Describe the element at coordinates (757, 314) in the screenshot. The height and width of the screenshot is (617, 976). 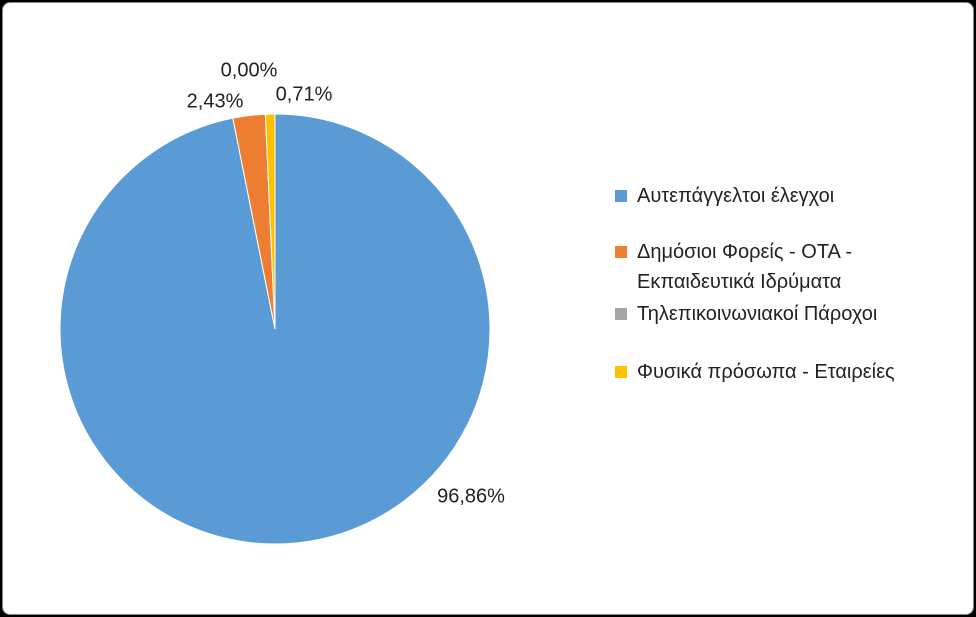
I see `legend-label: Τηλεπικοινωνιακοί Πάροχοι` at that location.